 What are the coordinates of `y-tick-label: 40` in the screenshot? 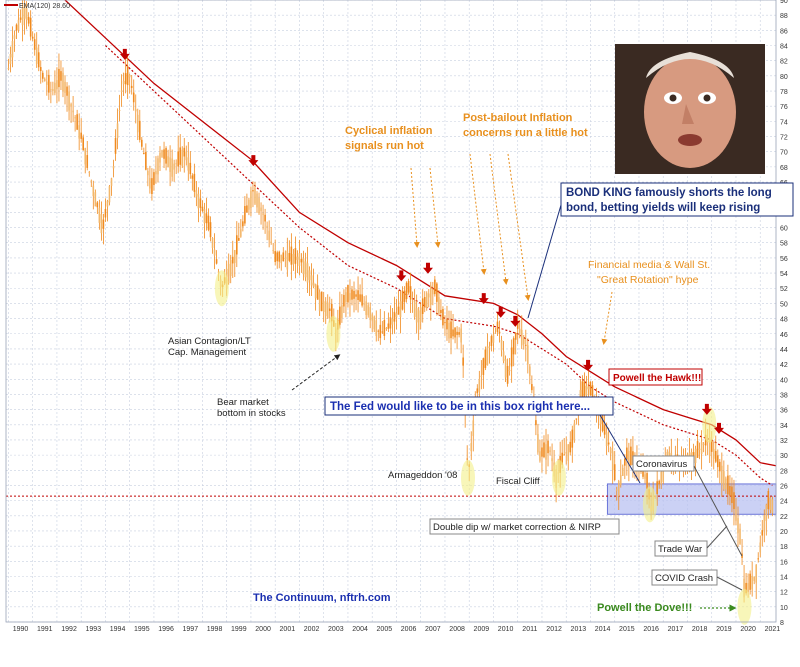 It's located at (784, 380).